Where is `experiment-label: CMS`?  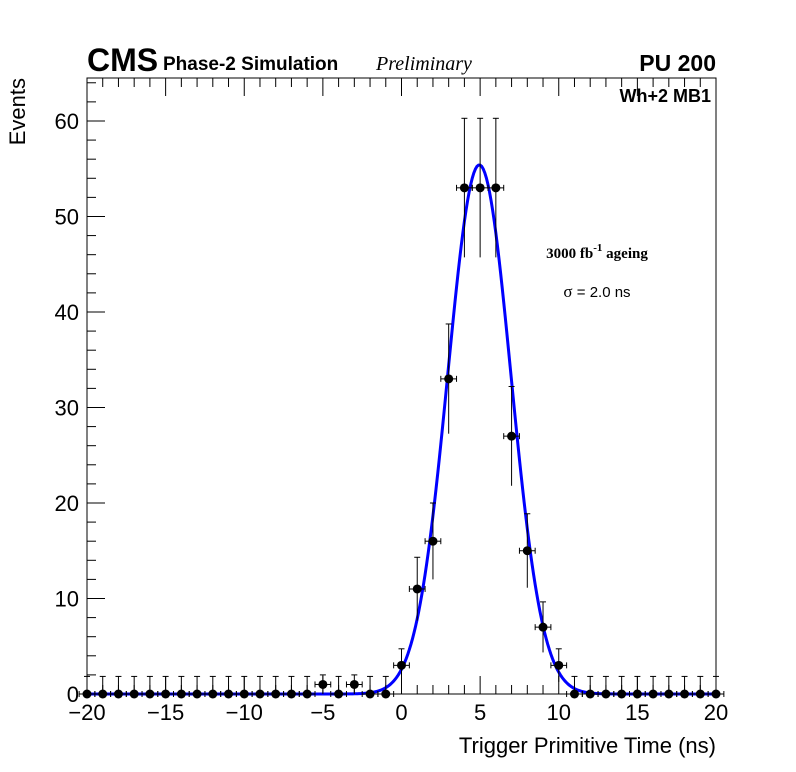
experiment-label: CMS is located at coordinates (122, 60).